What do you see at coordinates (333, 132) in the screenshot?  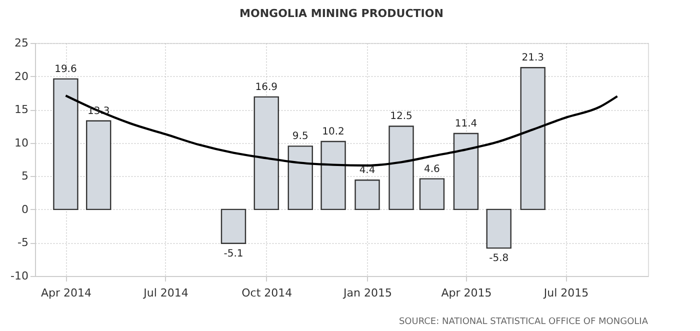 I see `data-label: 10.2` at bounding box center [333, 132].